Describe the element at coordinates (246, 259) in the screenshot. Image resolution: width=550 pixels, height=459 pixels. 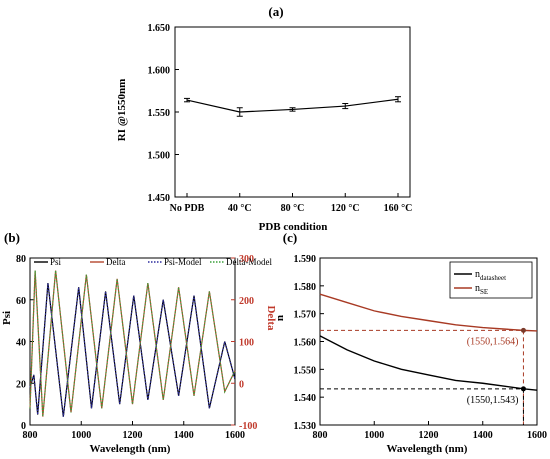
I see `panel-b-ytick-right-label: 300` at that location.